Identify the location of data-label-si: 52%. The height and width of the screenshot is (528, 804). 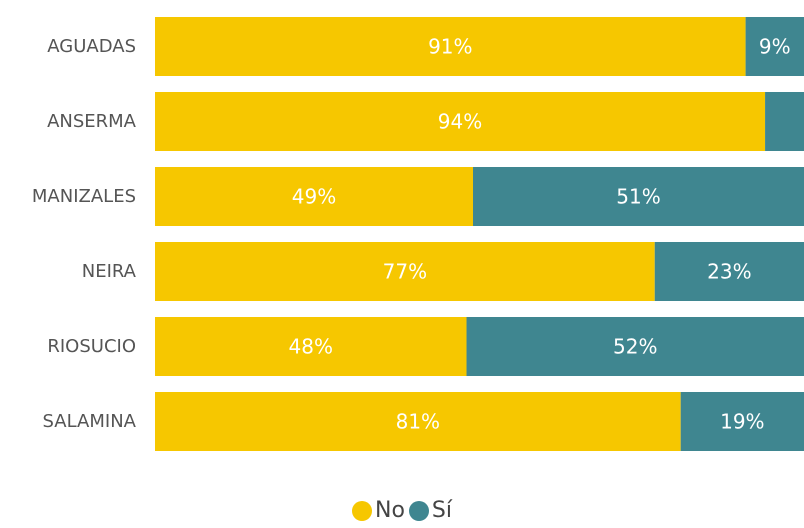
(635, 347).